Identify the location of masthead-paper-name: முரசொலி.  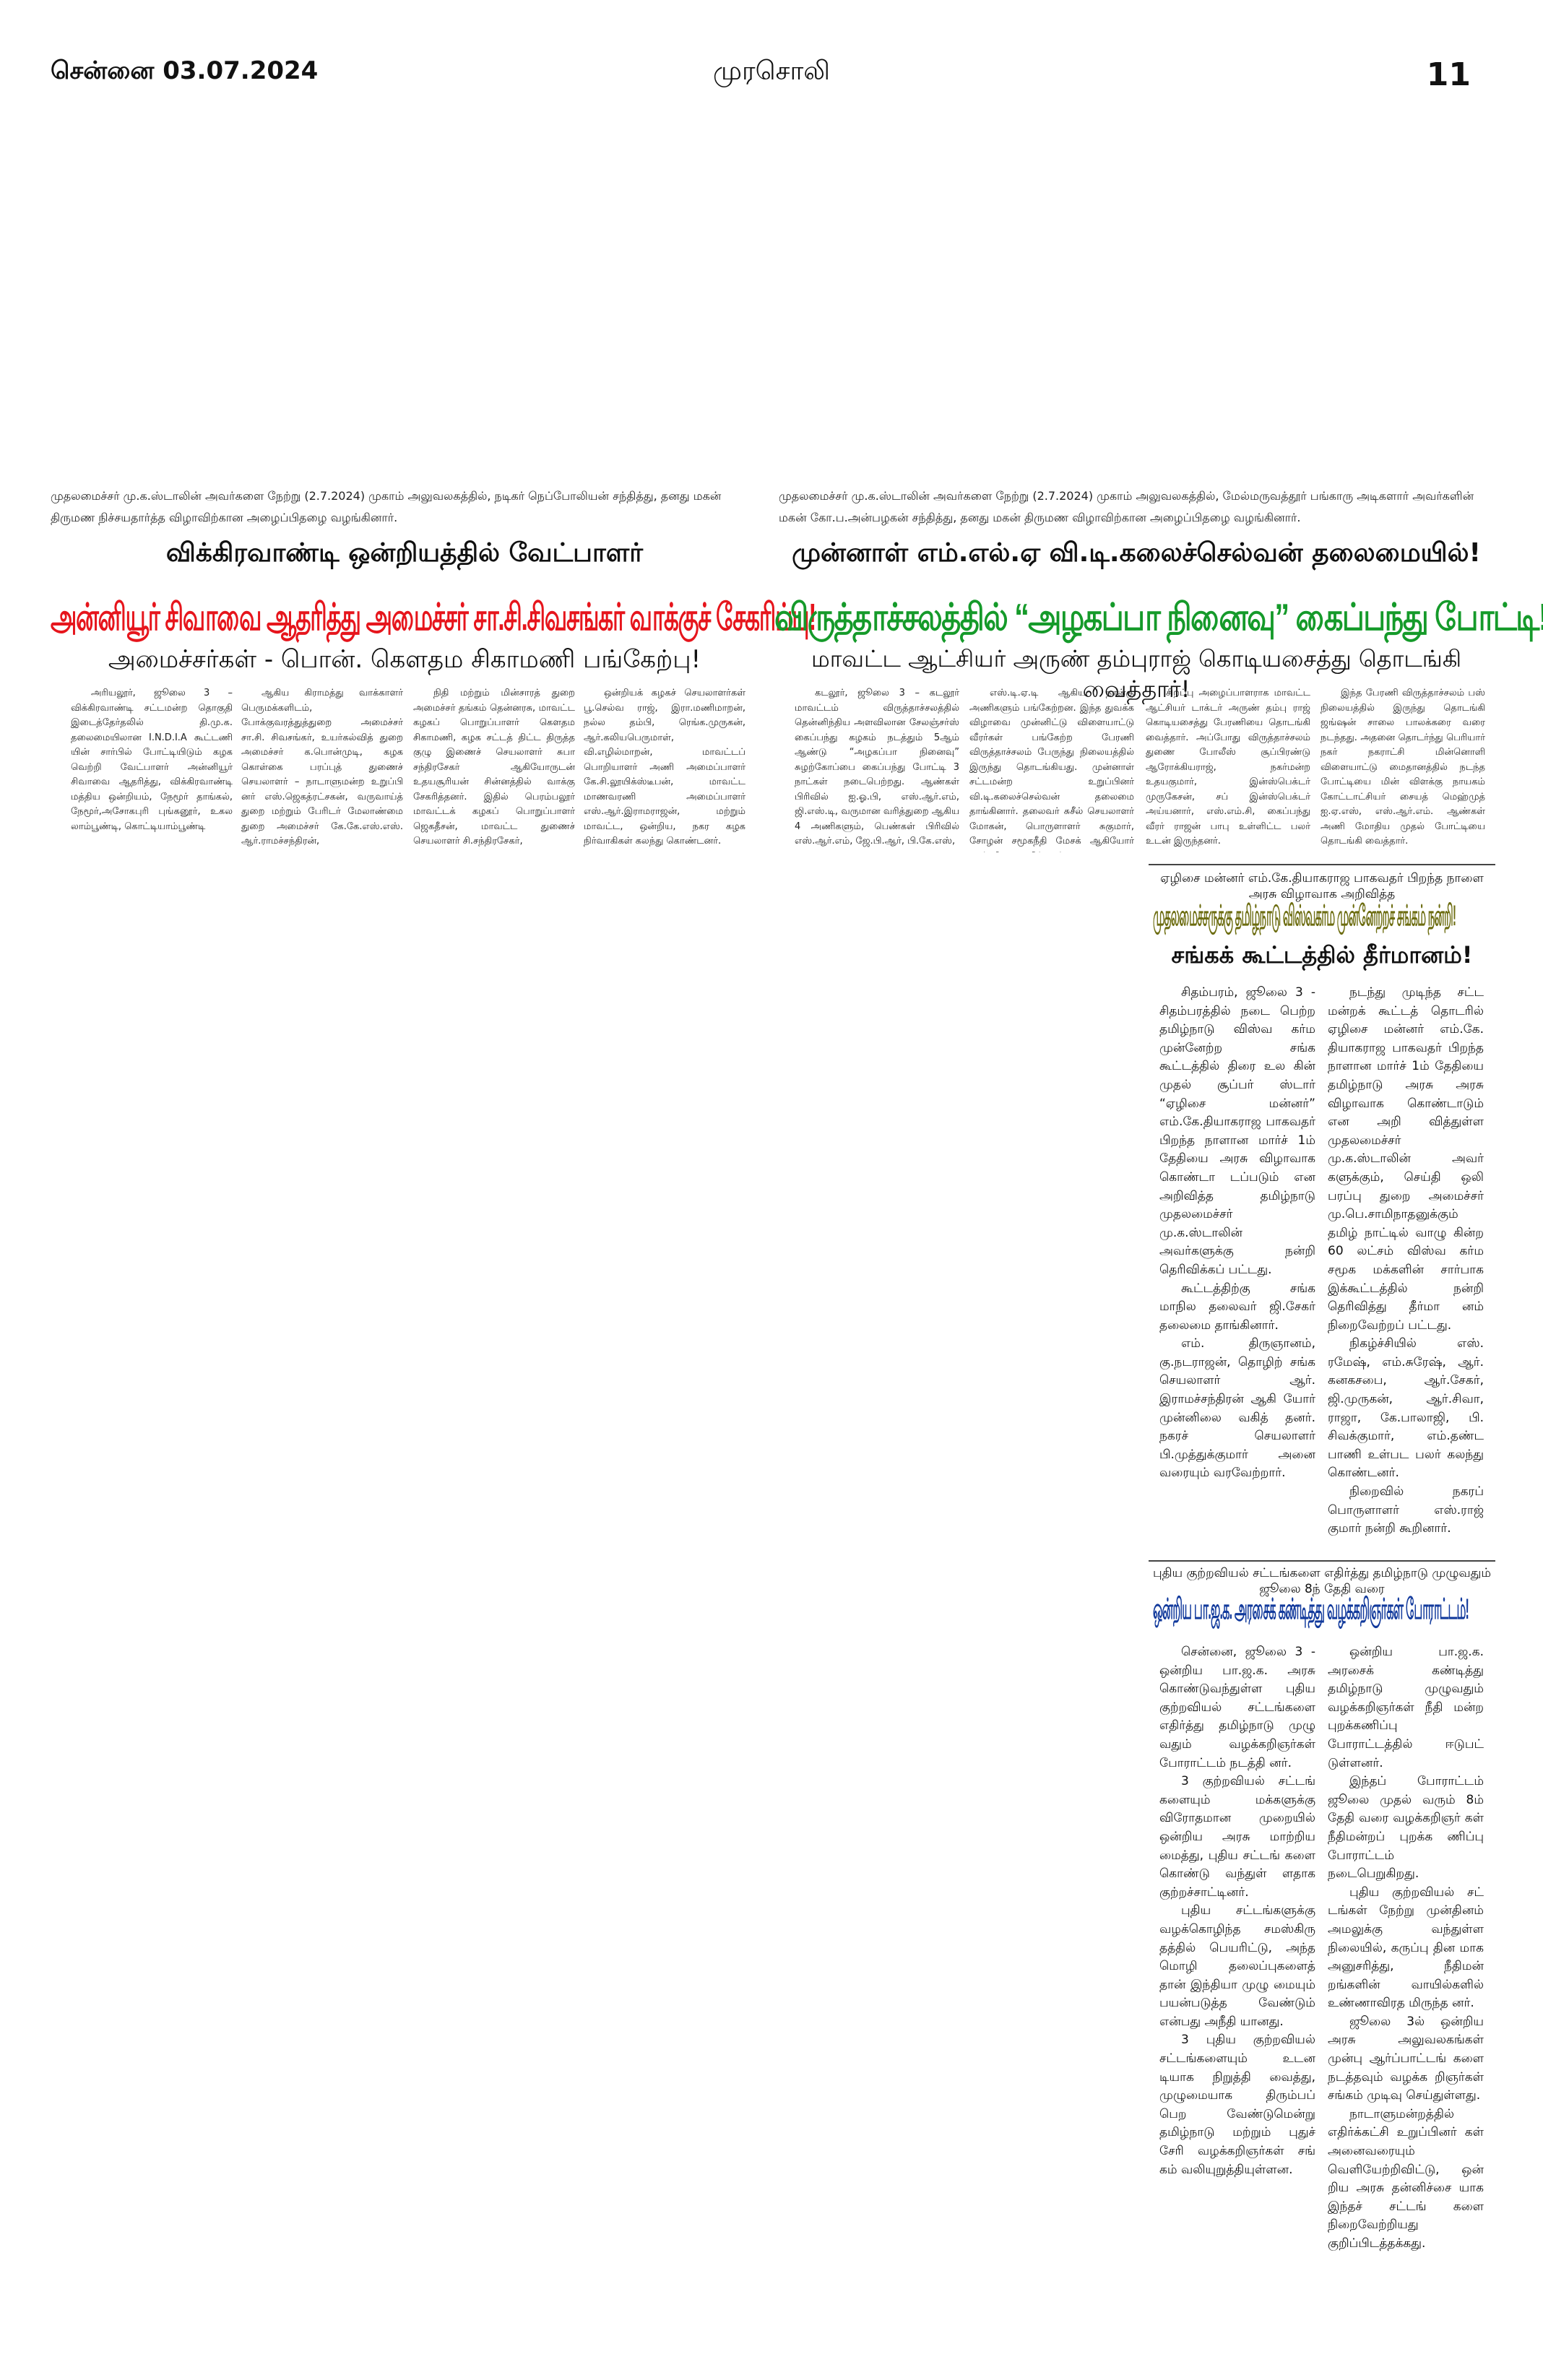
(771, 71).